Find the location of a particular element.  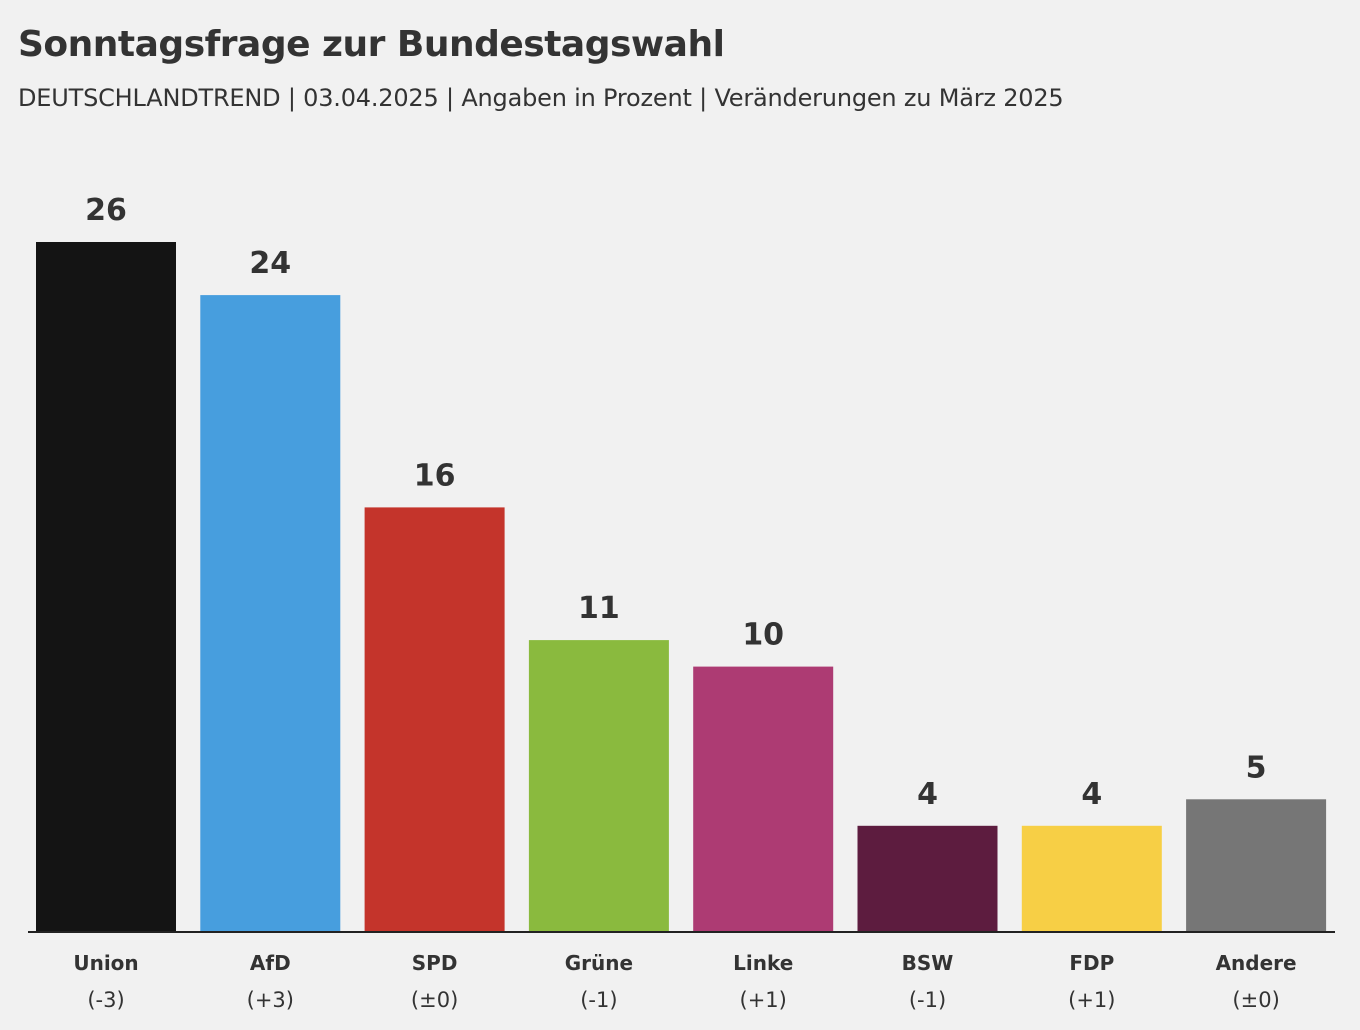

bar-spd is located at coordinates (434, 719).